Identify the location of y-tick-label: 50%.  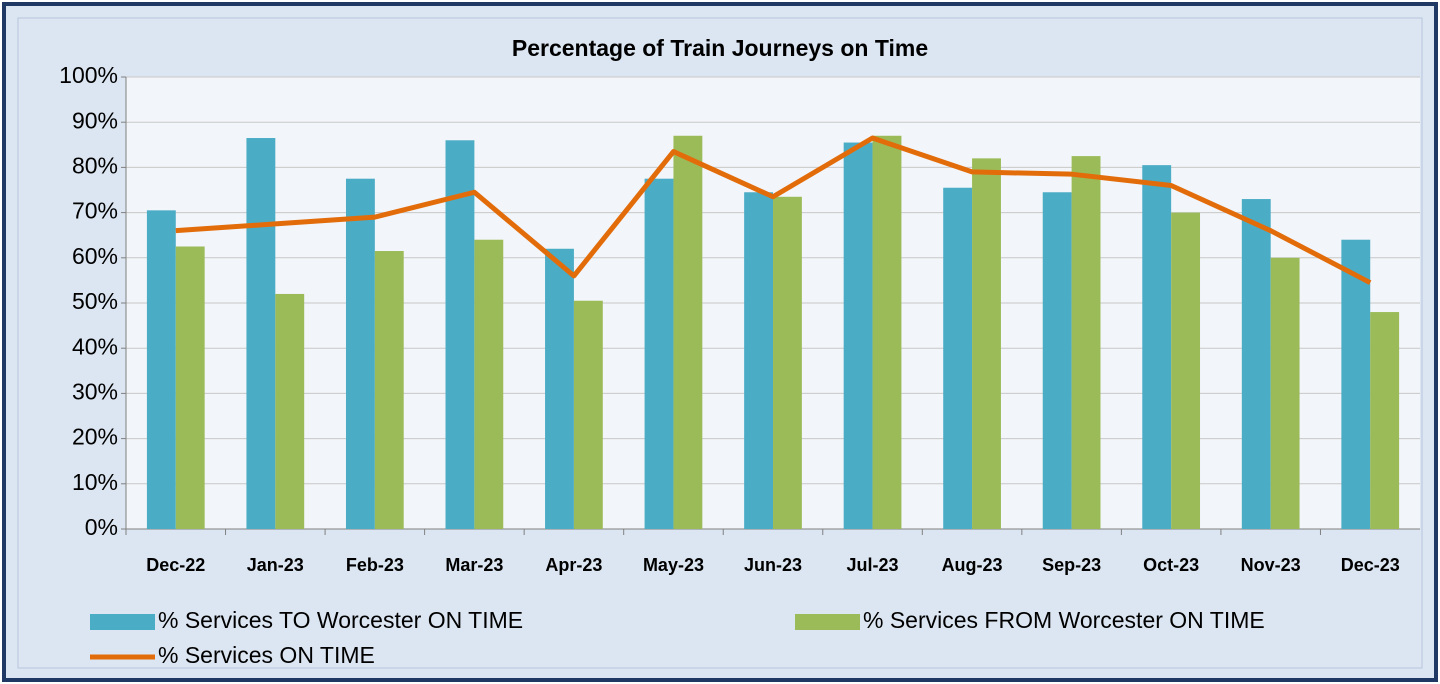
(95, 301).